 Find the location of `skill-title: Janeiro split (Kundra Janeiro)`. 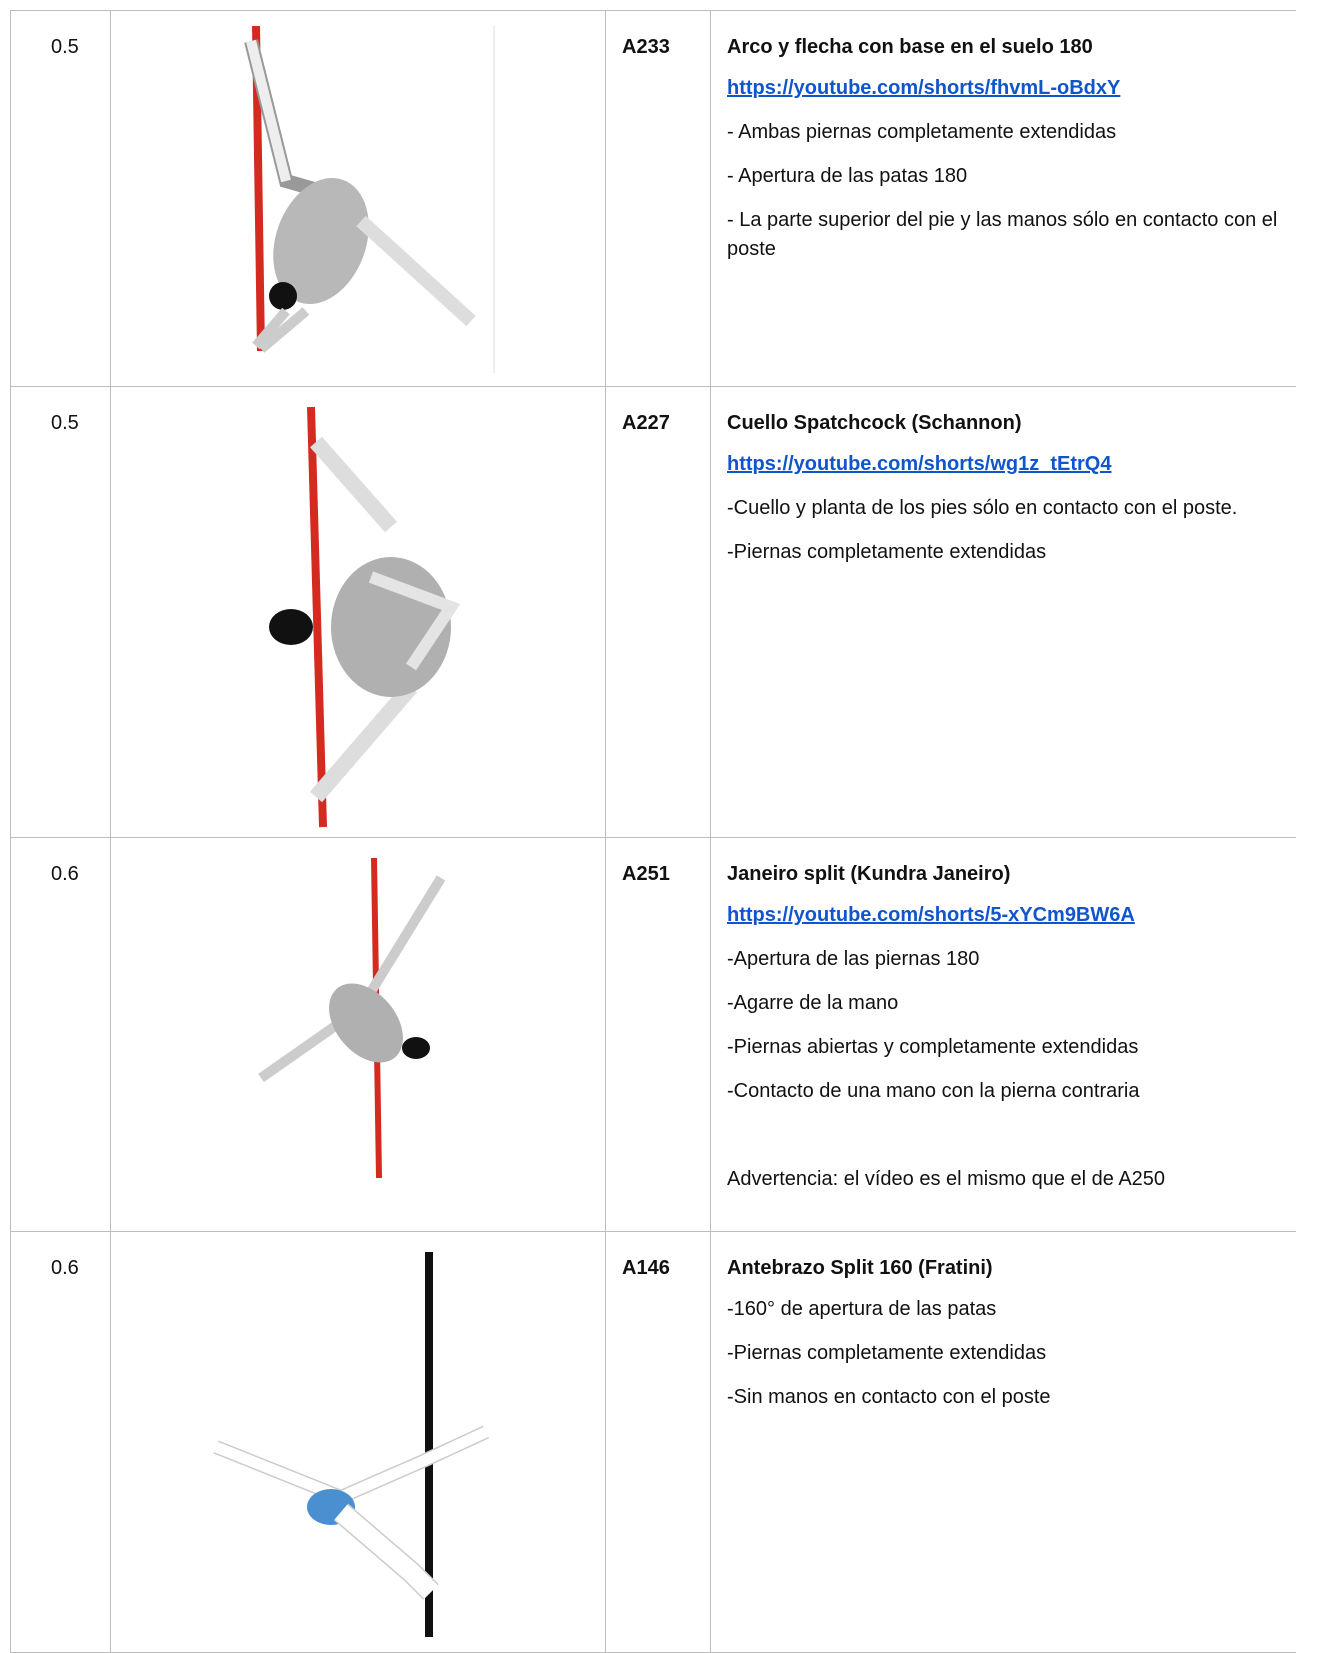

skill-title: Janeiro split (Kundra Janeiro) is located at coordinates (869, 874).